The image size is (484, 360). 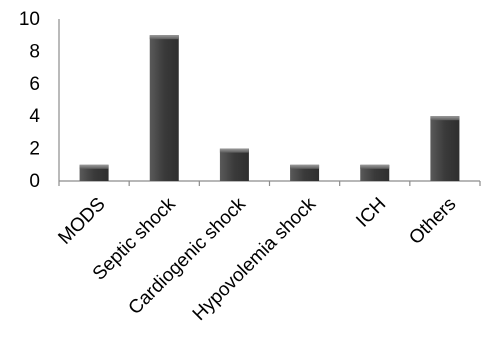 What do you see at coordinates (29, 19) in the screenshot?
I see `y-tick-label: 10` at bounding box center [29, 19].